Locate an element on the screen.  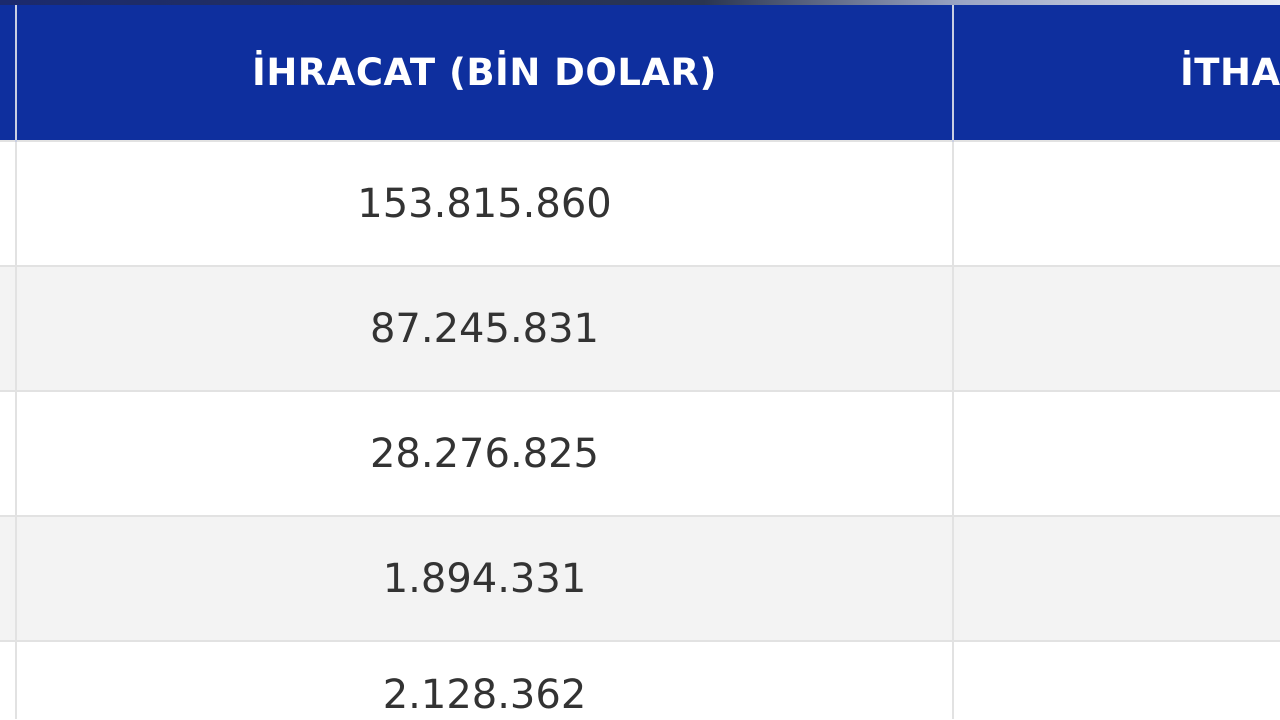
export-cell: 1.894.331 is located at coordinates (485, 578).